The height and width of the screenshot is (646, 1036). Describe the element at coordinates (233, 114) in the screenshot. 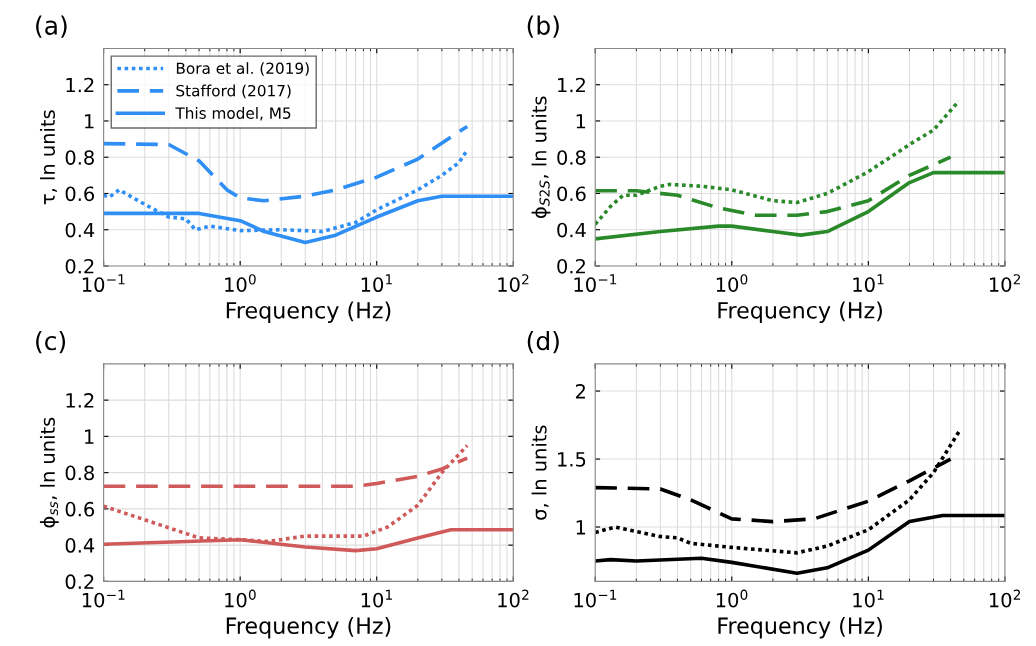

I see `legend-label: This model, M5` at that location.